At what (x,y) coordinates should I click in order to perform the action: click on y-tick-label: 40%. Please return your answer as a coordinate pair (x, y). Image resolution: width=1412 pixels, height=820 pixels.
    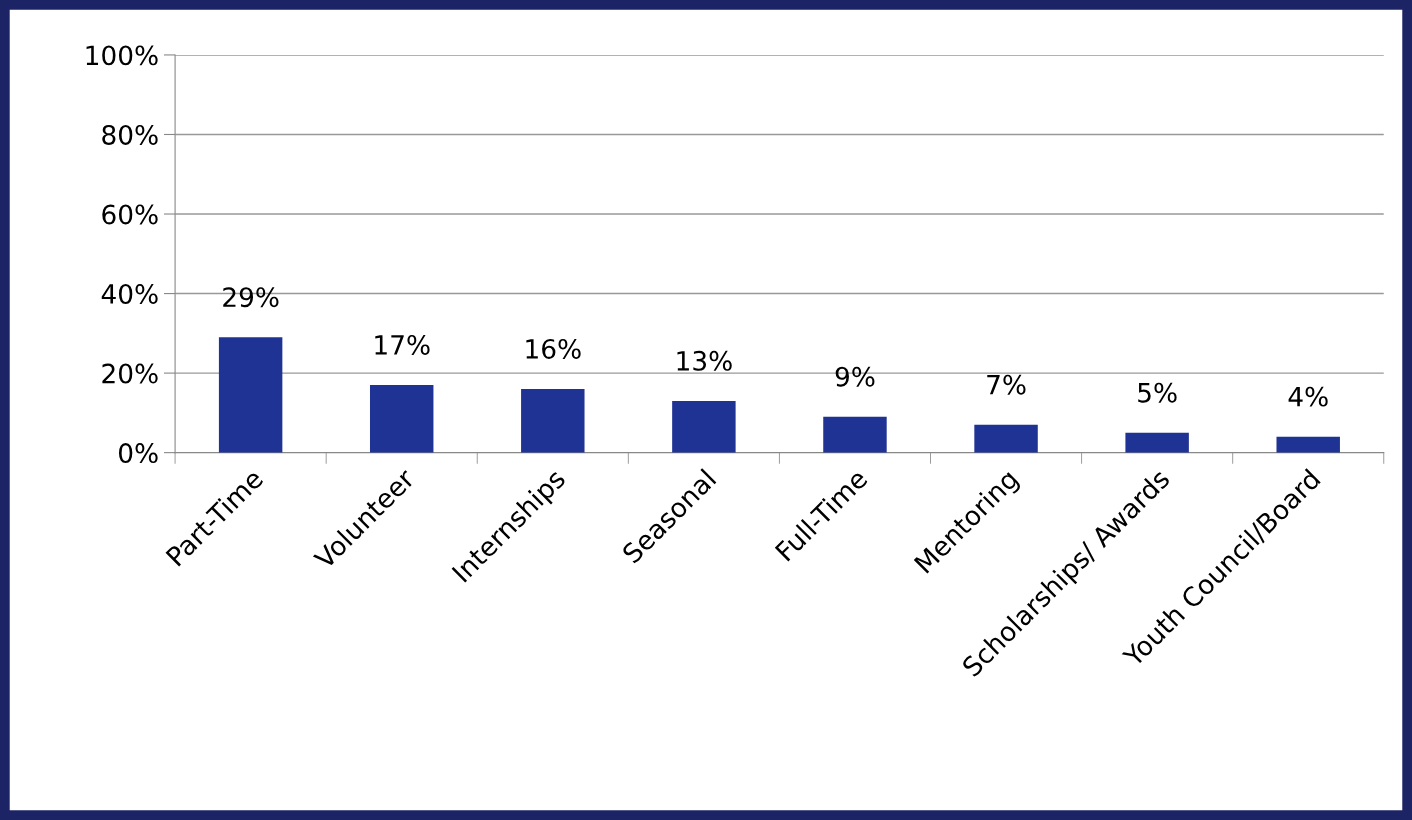
    Looking at the image, I should click on (129, 294).